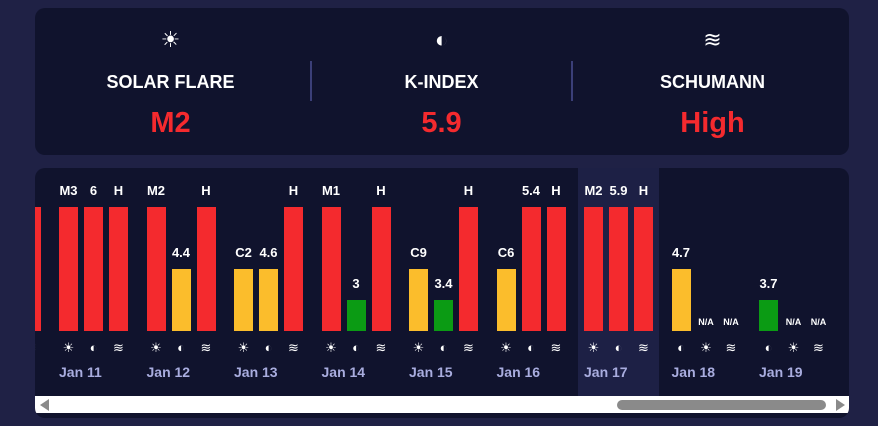 This screenshot has height=426, width=878. What do you see at coordinates (793, 282) in the screenshot?
I see `bar-column-sun: N/A ☀` at bounding box center [793, 282].